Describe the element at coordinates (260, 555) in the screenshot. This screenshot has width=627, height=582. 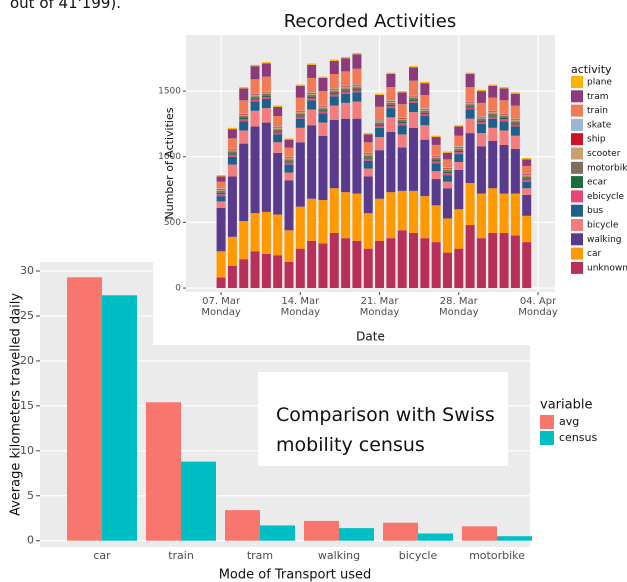
I see `x-tick-label: tram` at that location.